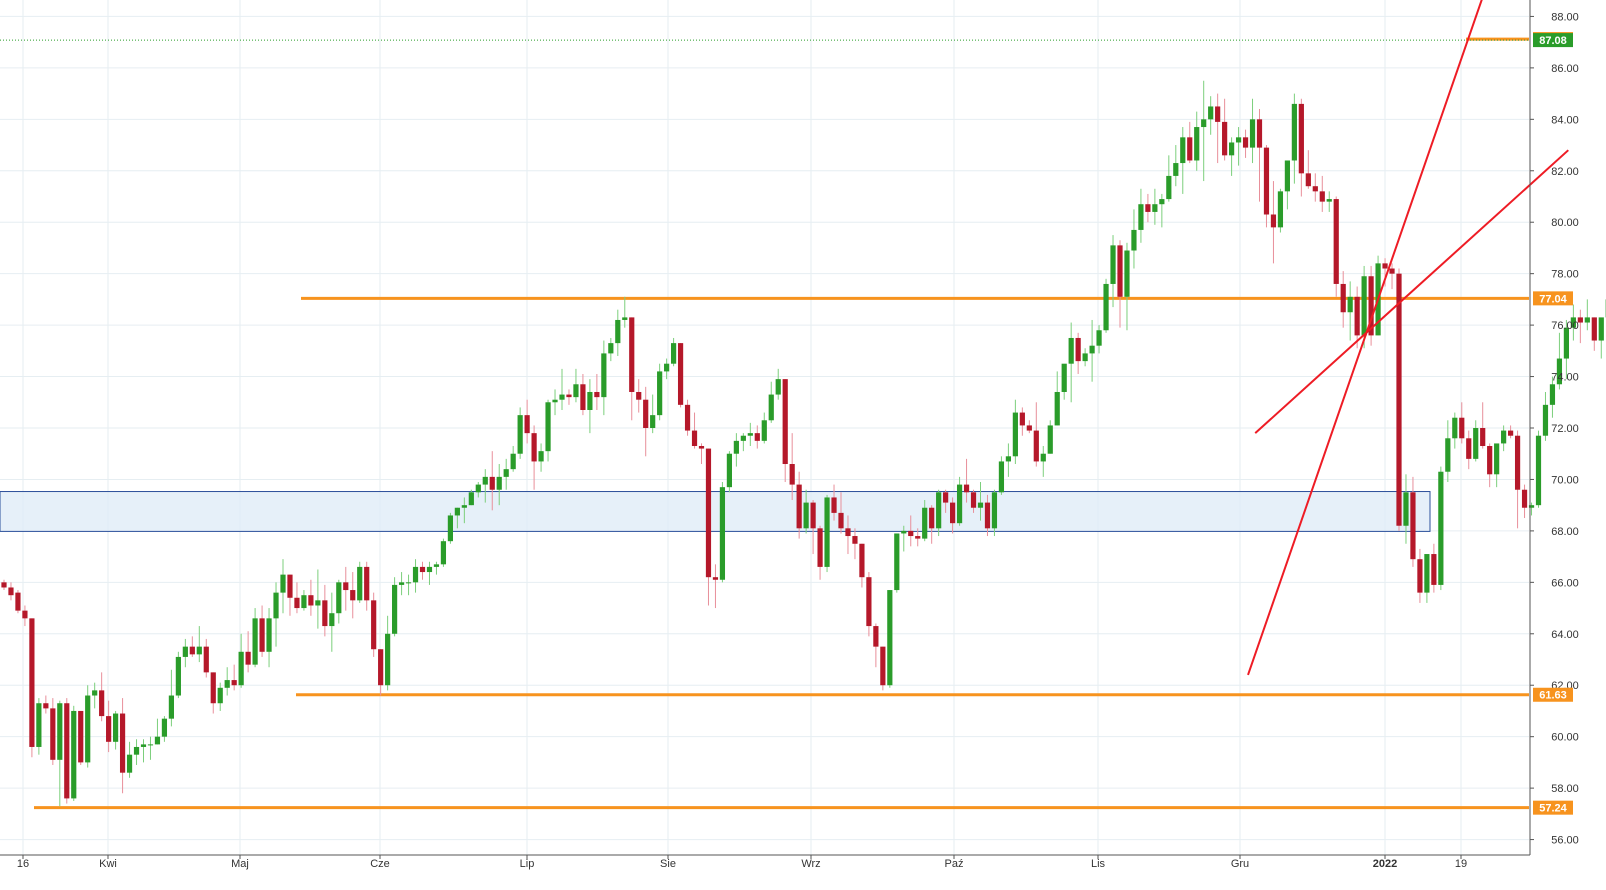  What do you see at coordinates (715, 512) in the screenshot?
I see `support-zone-layer` at bounding box center [715, 512].